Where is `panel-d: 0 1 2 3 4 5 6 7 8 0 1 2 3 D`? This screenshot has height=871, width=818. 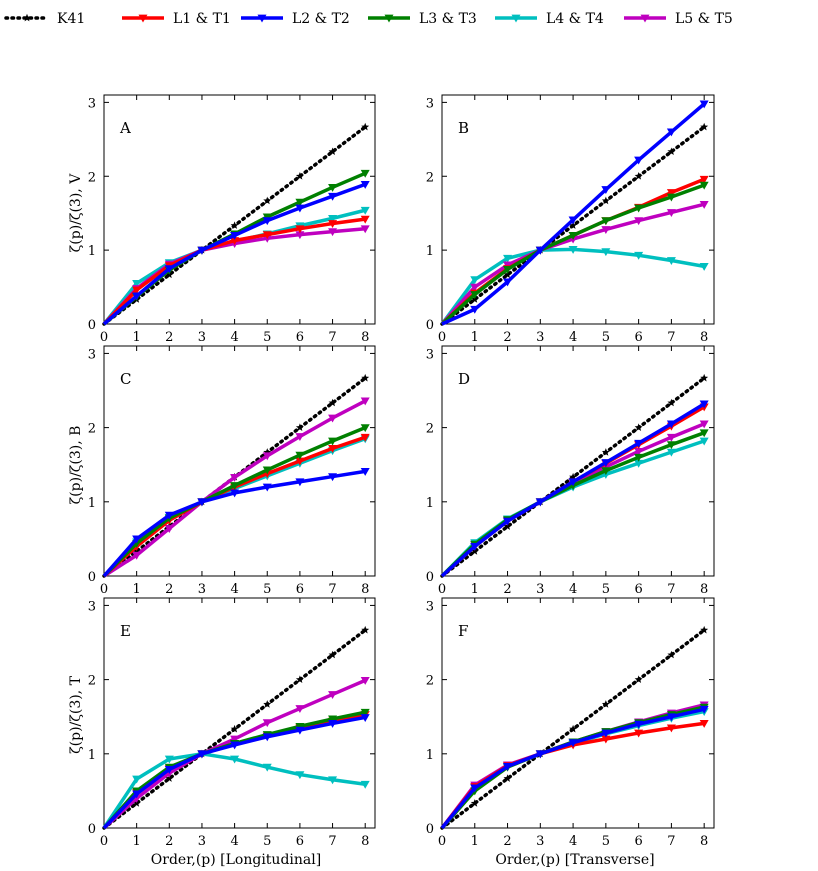
panel-d: 0 1 2 3 4 5 6 7 8 0 1 2 3 D is located at coordinates (570, 471).